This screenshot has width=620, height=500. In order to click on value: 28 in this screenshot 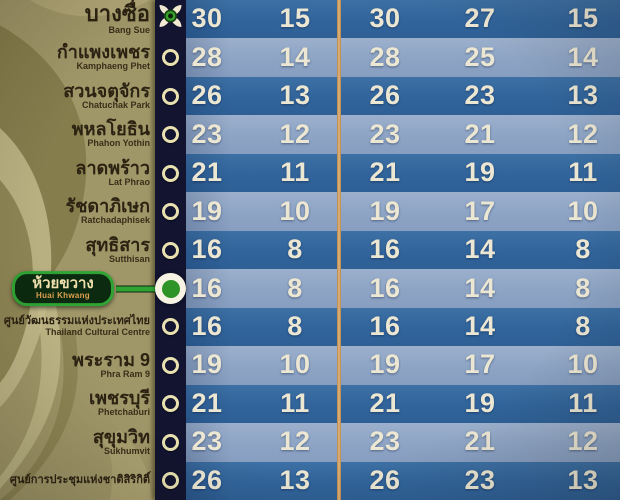, I will do `click(207, 56)`.